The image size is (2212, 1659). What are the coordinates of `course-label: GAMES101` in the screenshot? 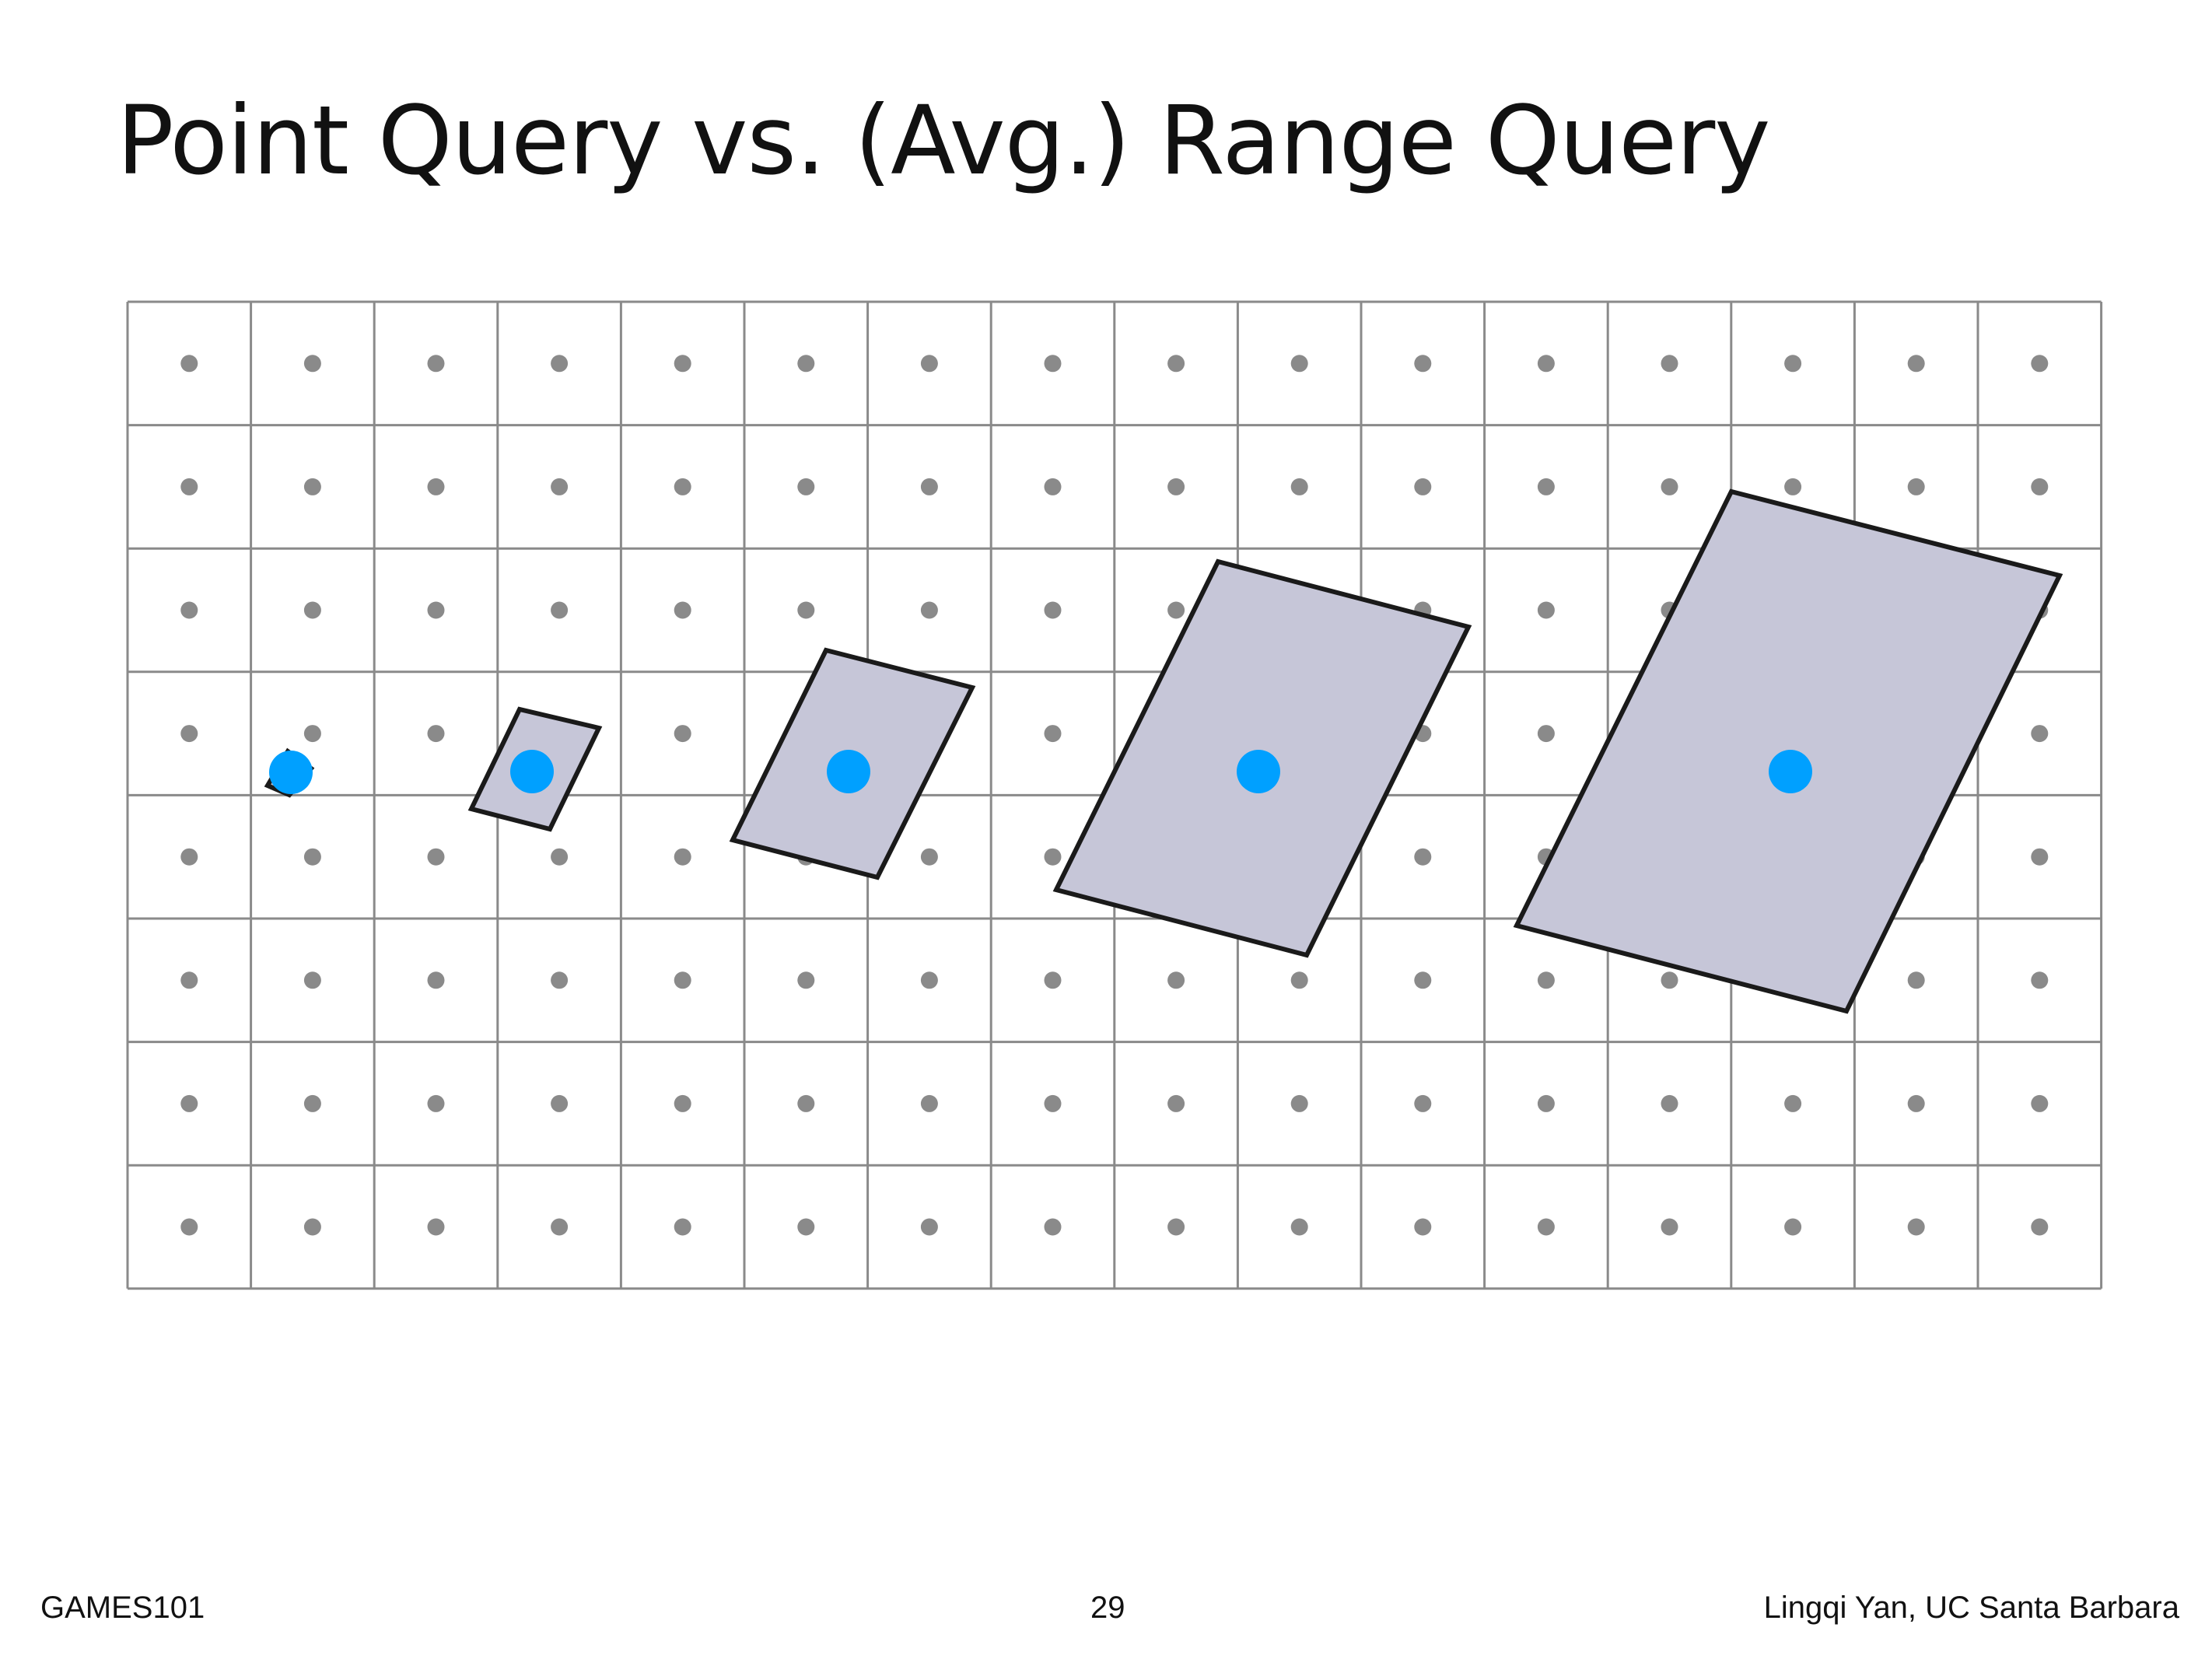 It's located at (122, 1608).